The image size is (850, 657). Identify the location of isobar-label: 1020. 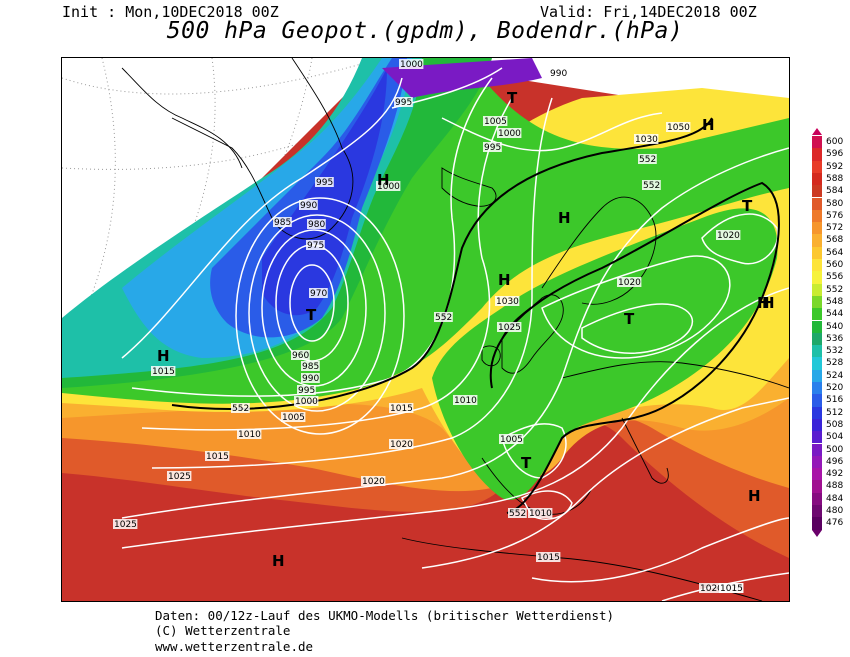
(629, 283).